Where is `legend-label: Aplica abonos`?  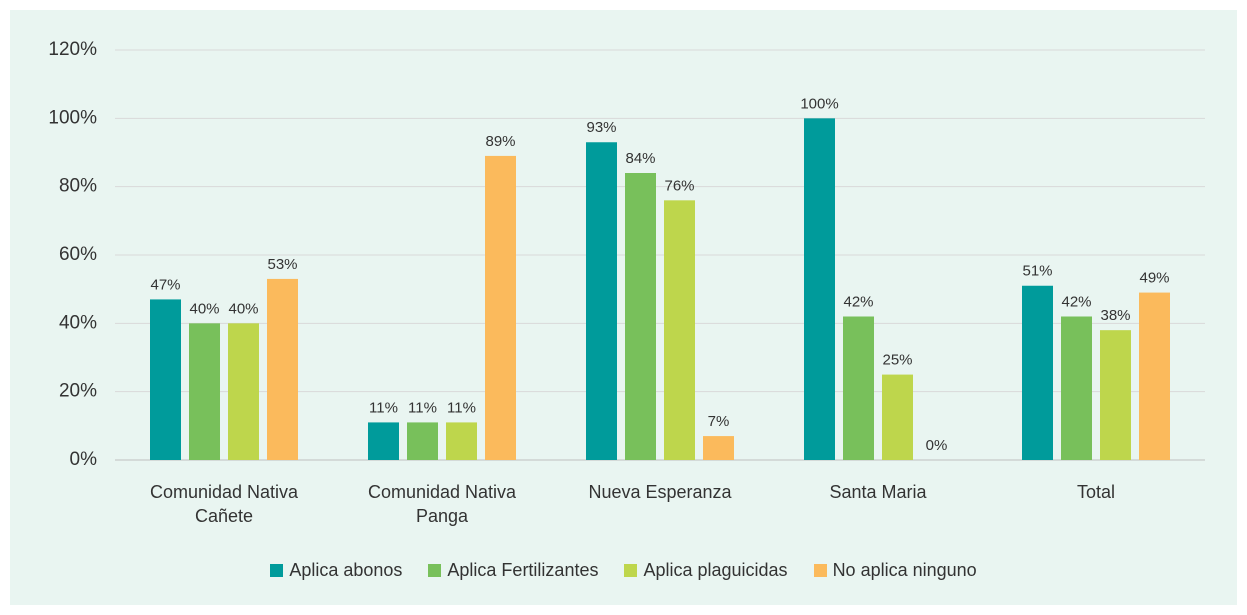
legend-label: Aplica abonos is located at coordinates (346, 570).